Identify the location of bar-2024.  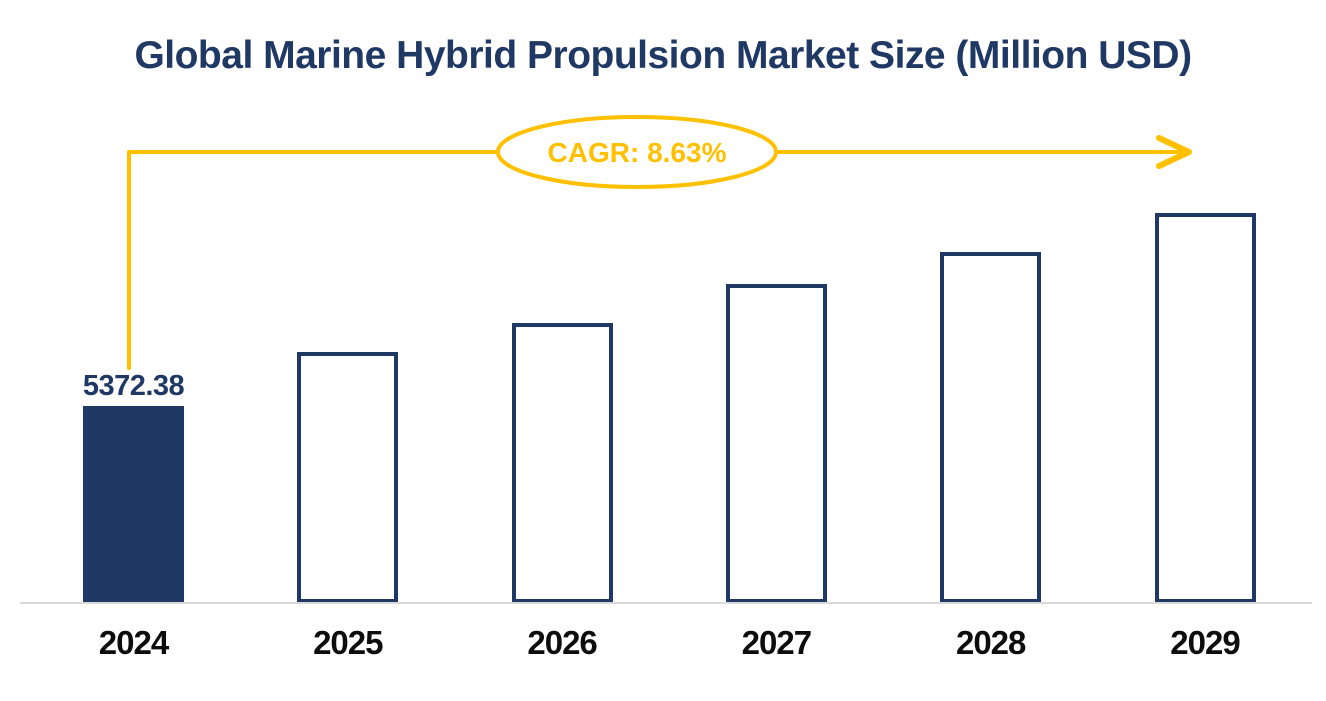
(133, 504).